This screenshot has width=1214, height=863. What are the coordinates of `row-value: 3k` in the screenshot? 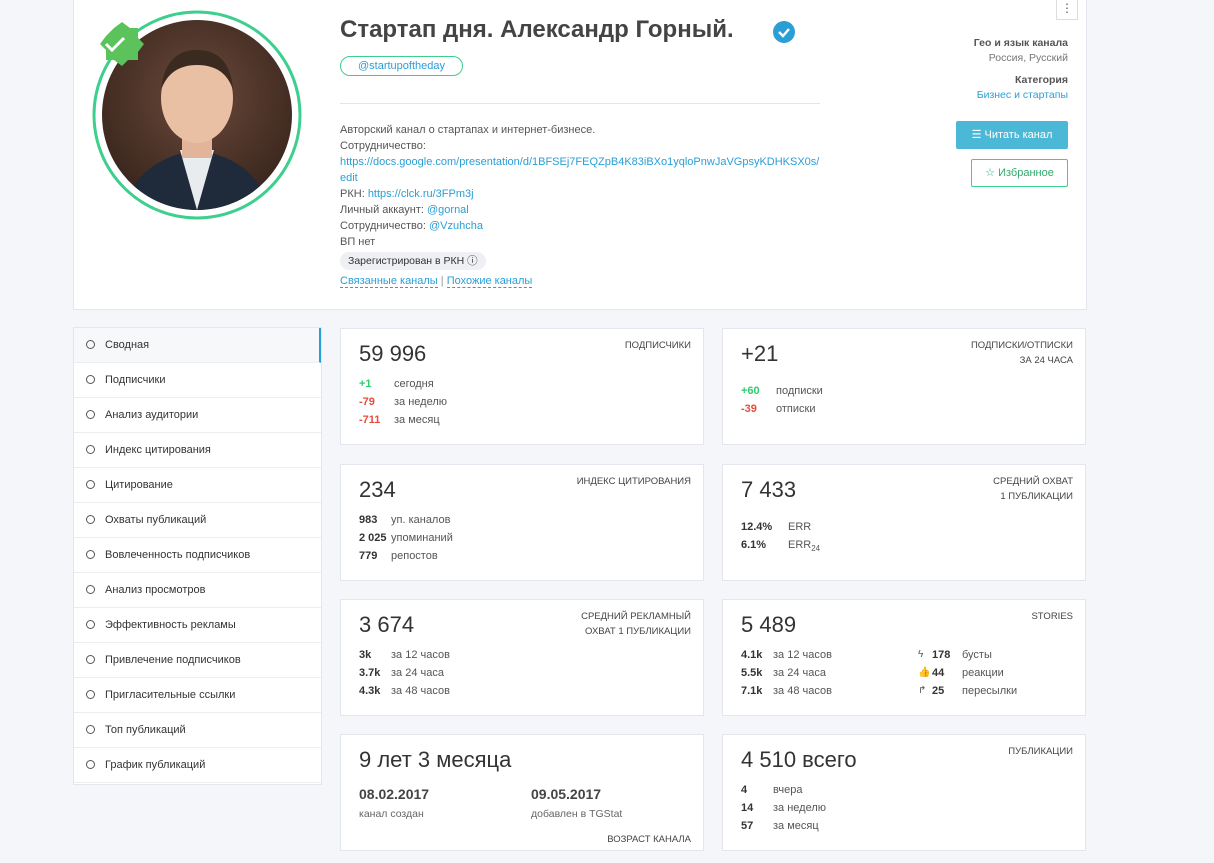 It's located at (365, 655).